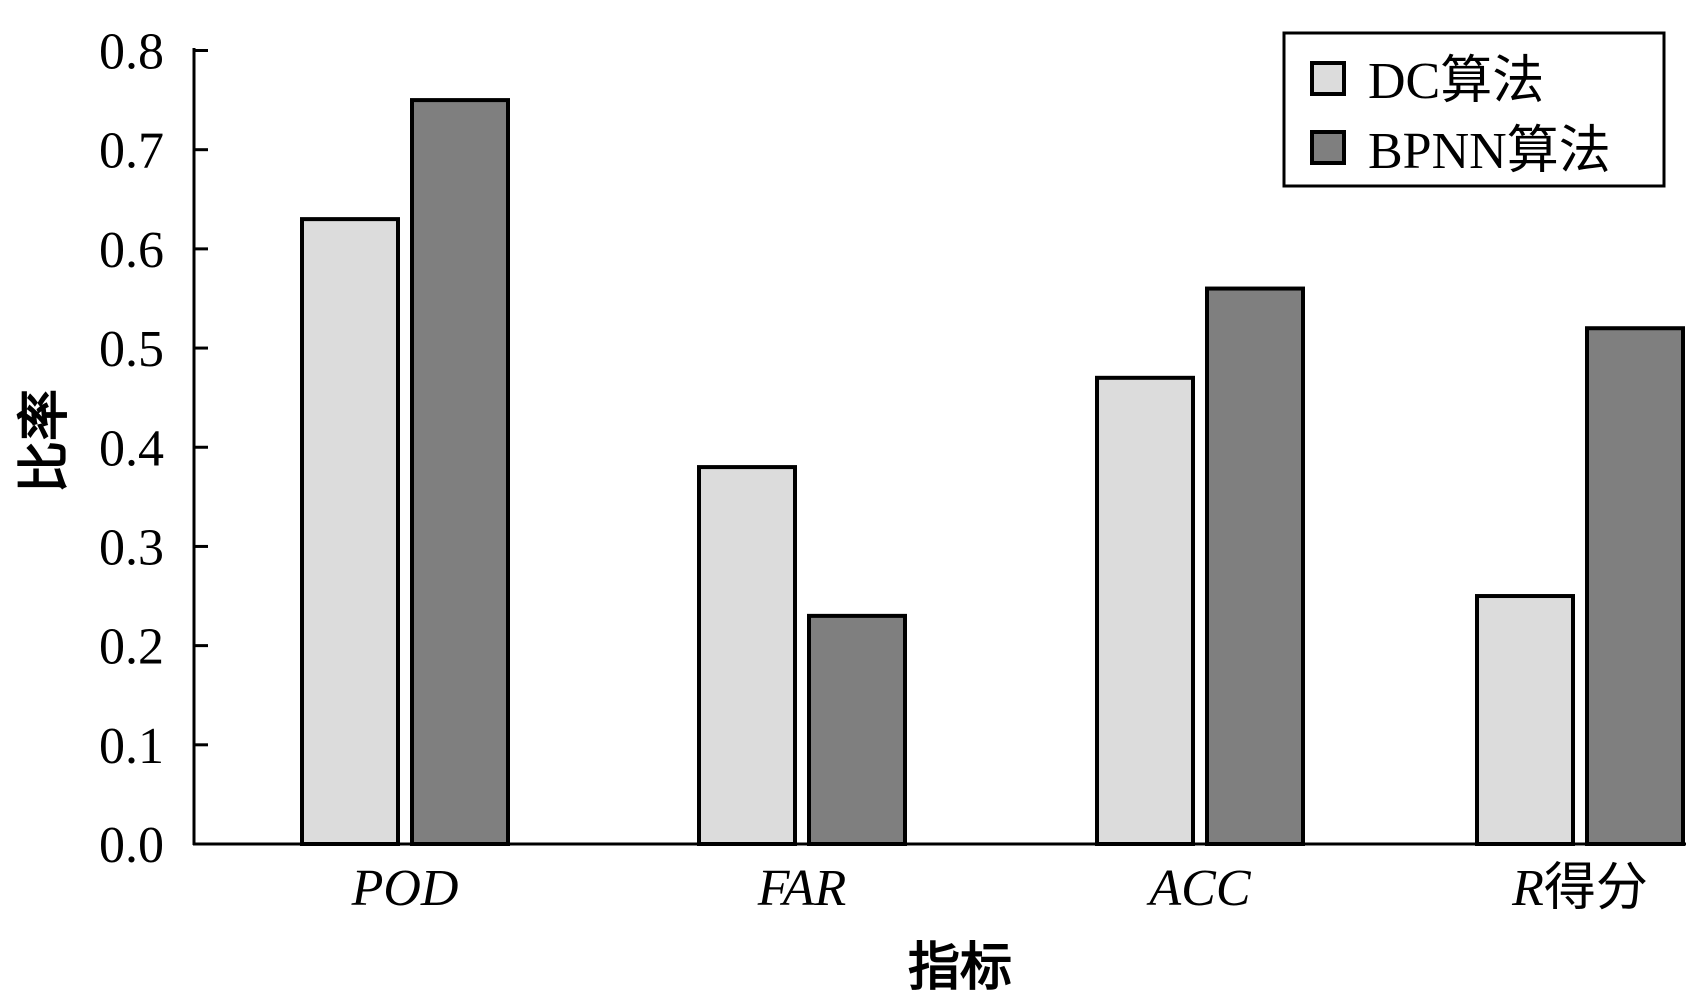  What do you see at coordinates (131, 746) in the screenshot?
I see `y-tick-label: 0.1` at bounding box center [131, 746].